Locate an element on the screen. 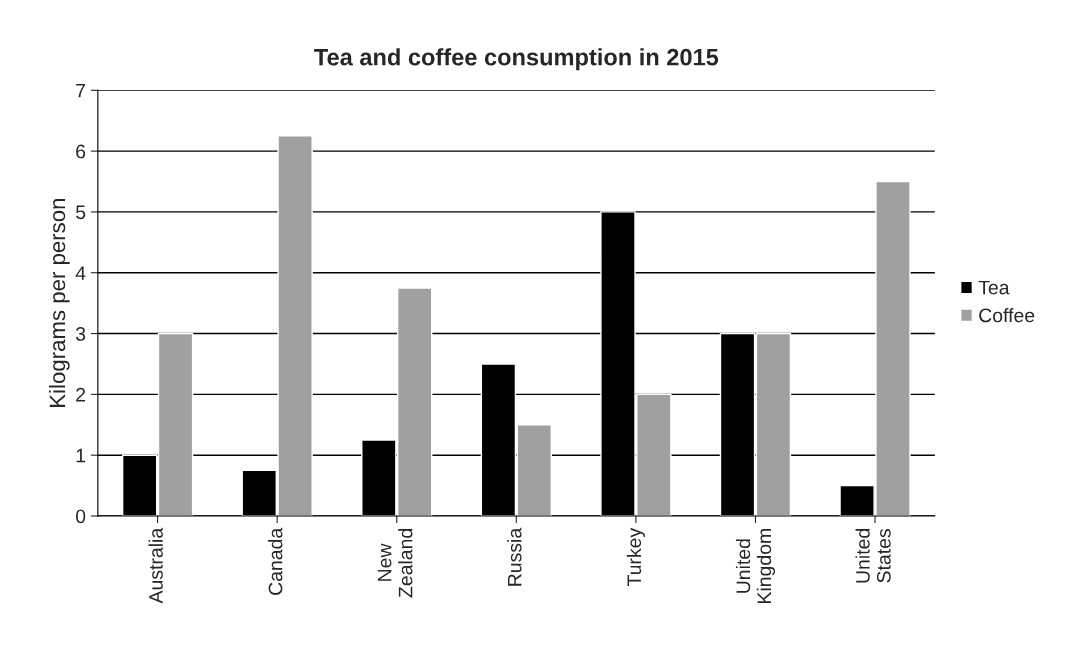 The height and width of the screenshot is (645, 1087). x-tick-label: Australia is located at coordinates (155, 565).